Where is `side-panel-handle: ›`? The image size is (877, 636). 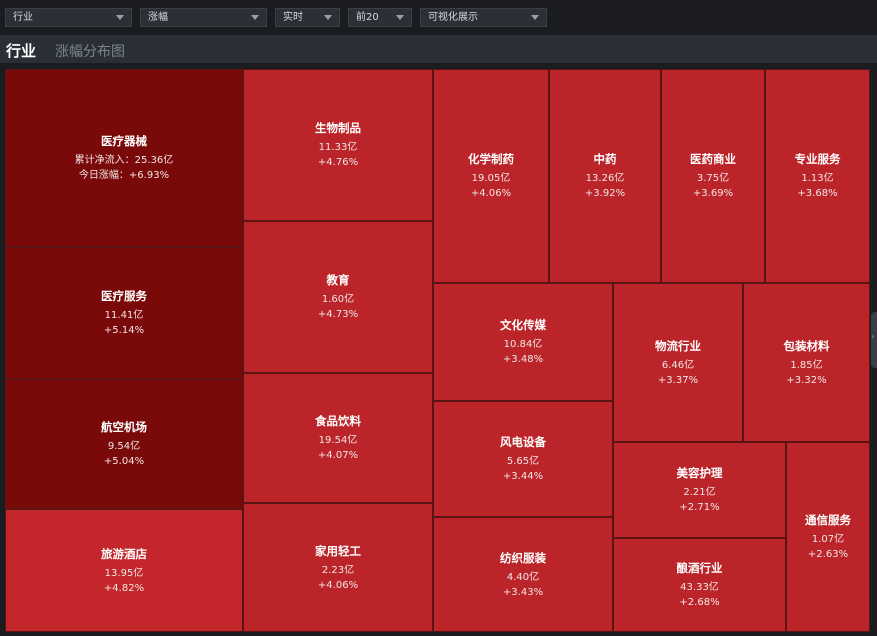 side-panel-handle: › is located at coordinates (874, 340).